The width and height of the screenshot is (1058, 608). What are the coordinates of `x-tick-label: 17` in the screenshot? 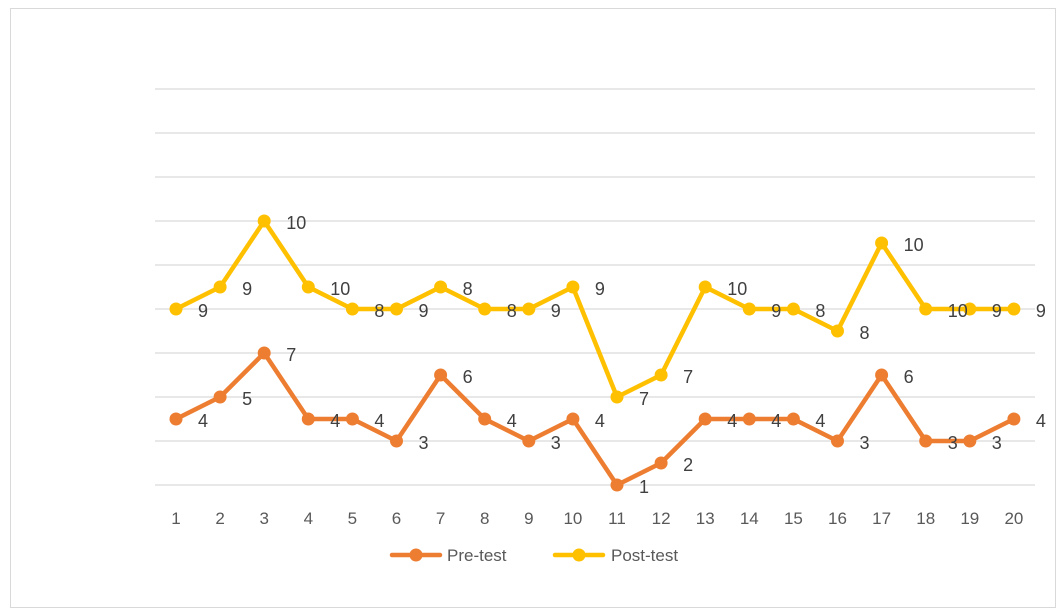 It's located at (881, 518).